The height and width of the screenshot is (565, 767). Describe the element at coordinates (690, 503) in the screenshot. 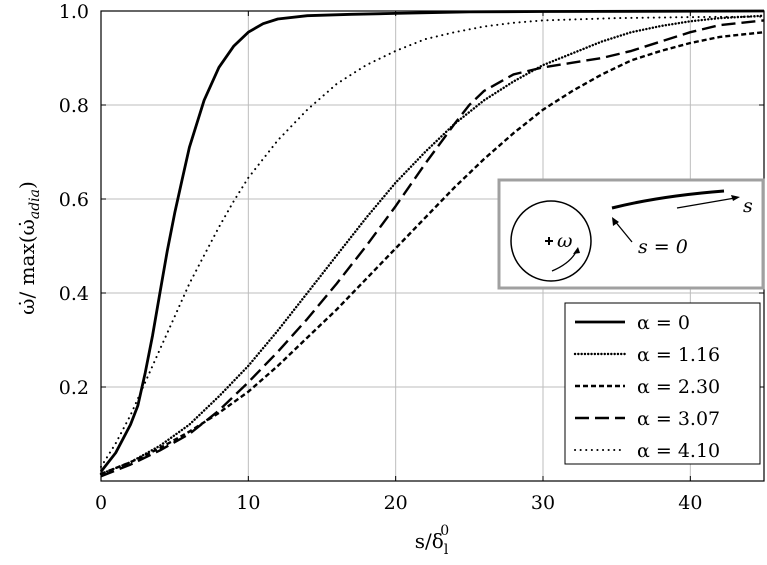

I see `x-tick-label: 40` at that location.